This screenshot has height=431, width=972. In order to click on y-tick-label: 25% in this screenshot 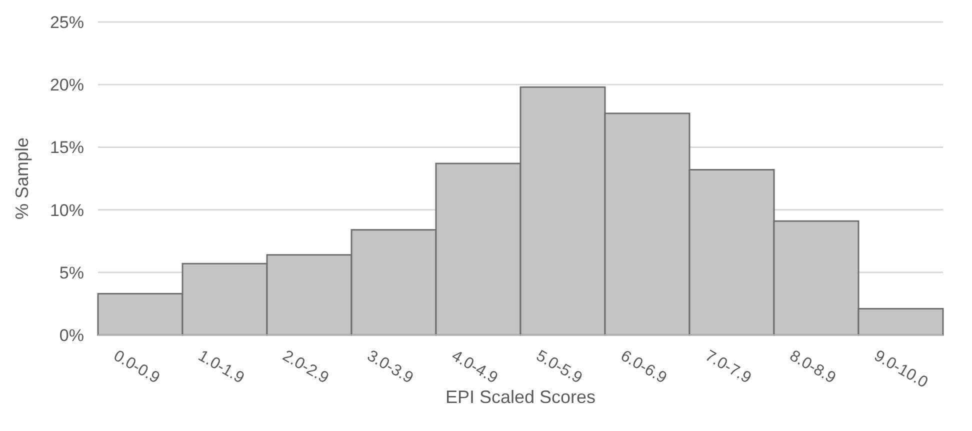, I will do `click(67, 22)`.